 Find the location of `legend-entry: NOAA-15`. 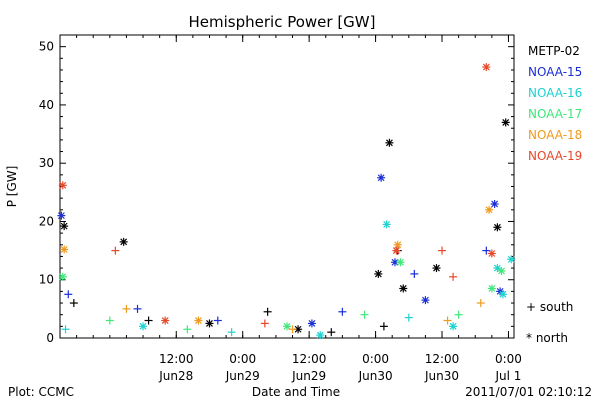

legend-entry: NOAA-15 is located at coordinates (555, 72).